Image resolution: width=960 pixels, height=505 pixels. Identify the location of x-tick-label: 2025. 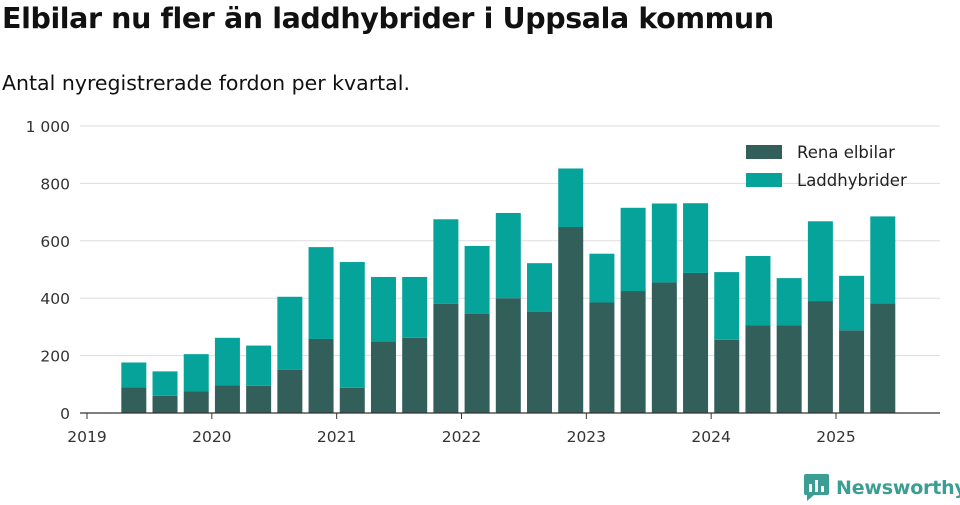
(835, 437).